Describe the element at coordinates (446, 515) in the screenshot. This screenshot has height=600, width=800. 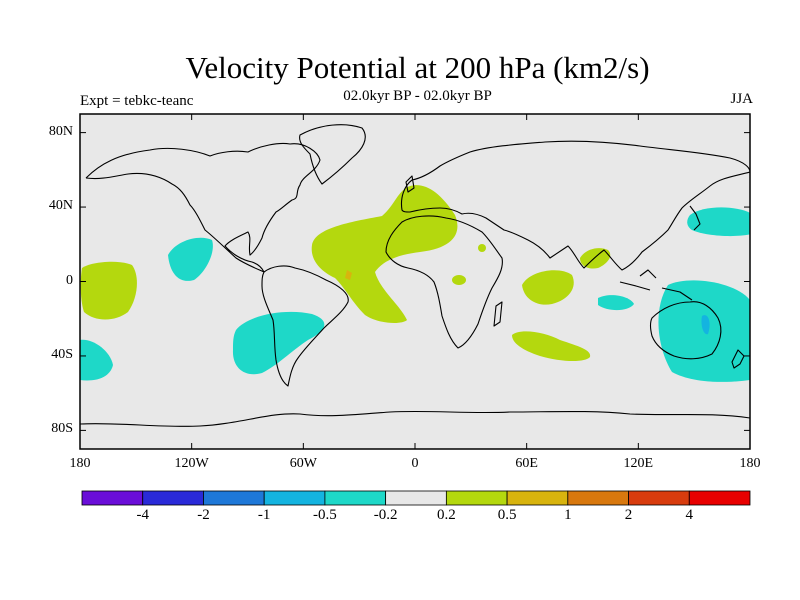
I see `colorbar-label-6: 0.2` at that location.